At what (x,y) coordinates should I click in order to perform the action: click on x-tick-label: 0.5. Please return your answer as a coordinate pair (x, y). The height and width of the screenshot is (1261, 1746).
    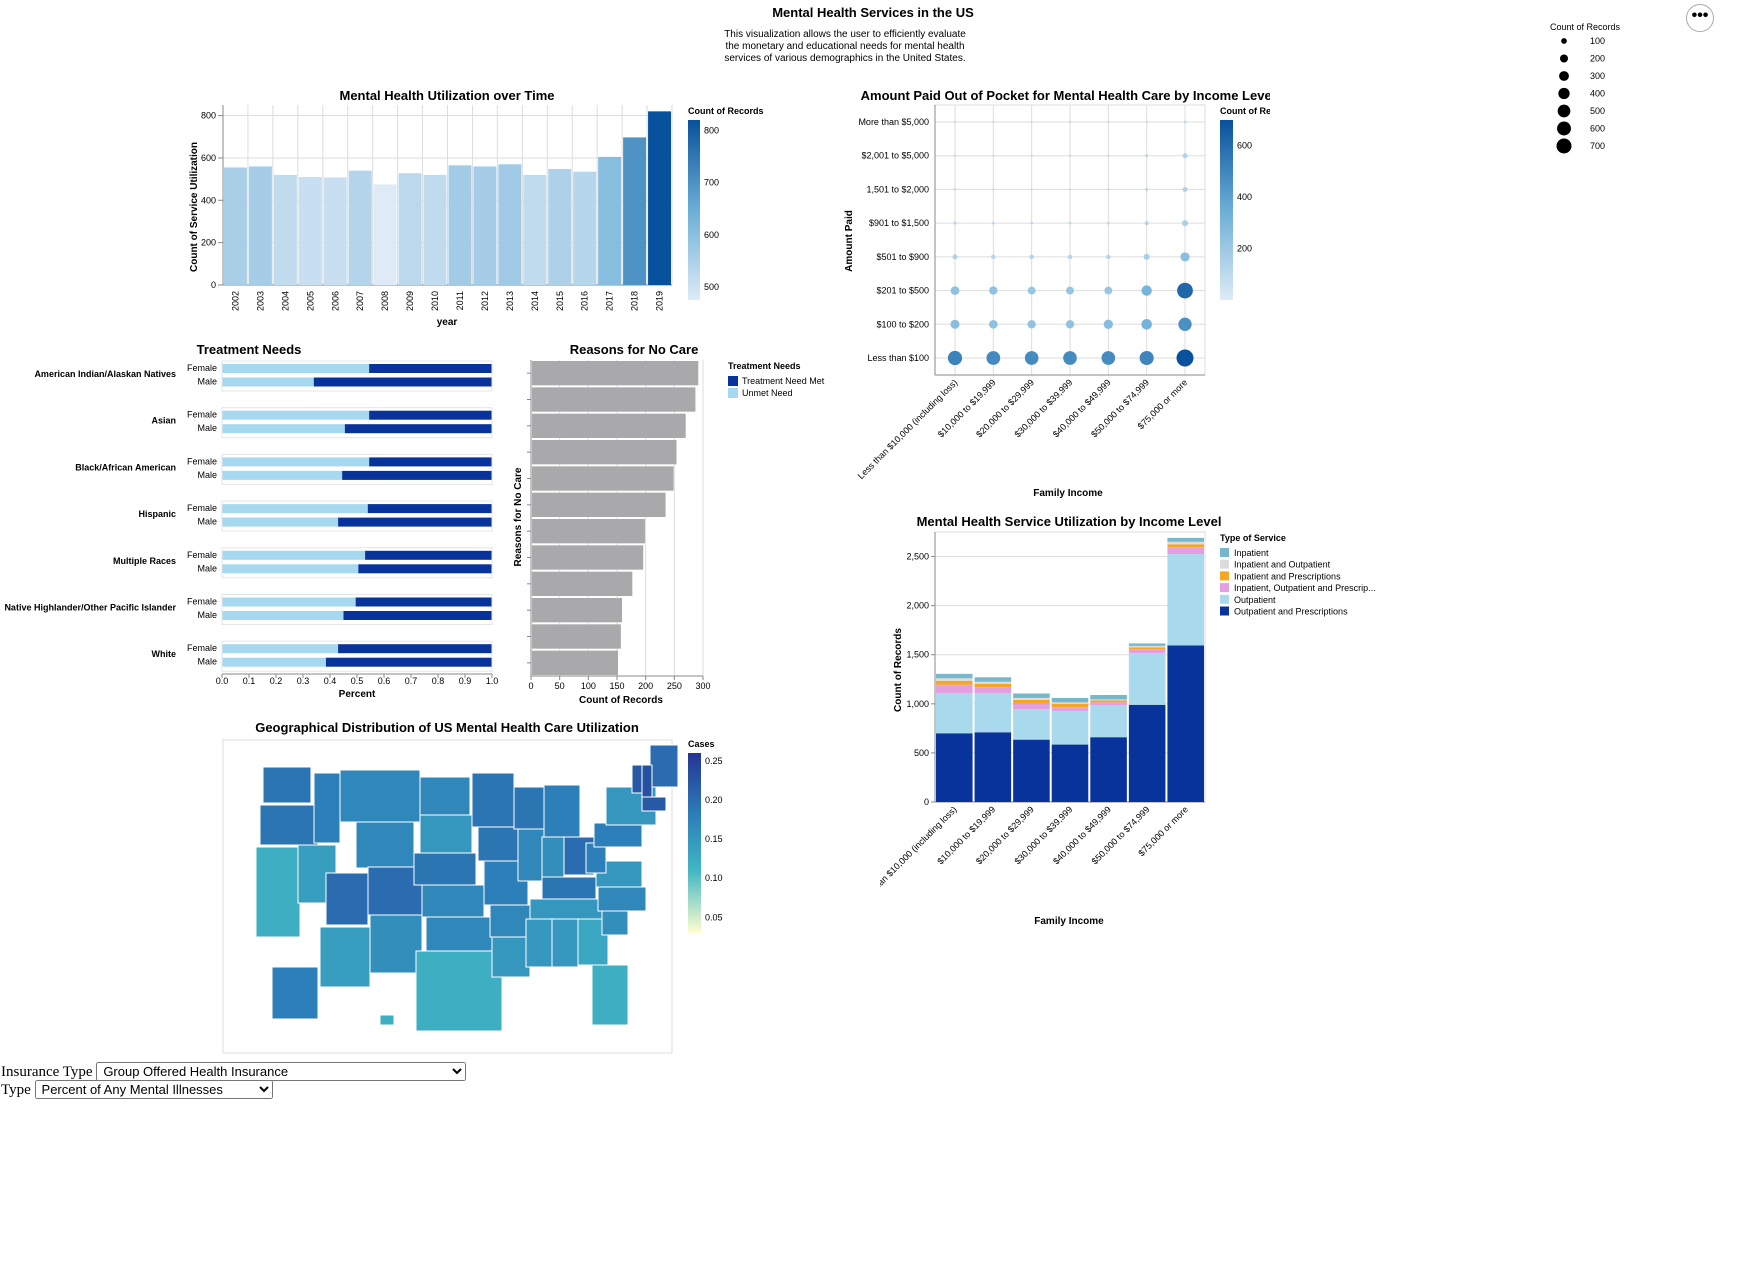
    Looking at the image, I should click on (357, 681).